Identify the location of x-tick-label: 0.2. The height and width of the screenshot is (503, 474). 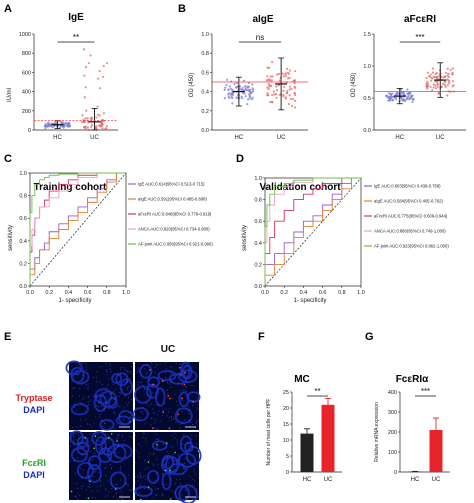
(49, 293).